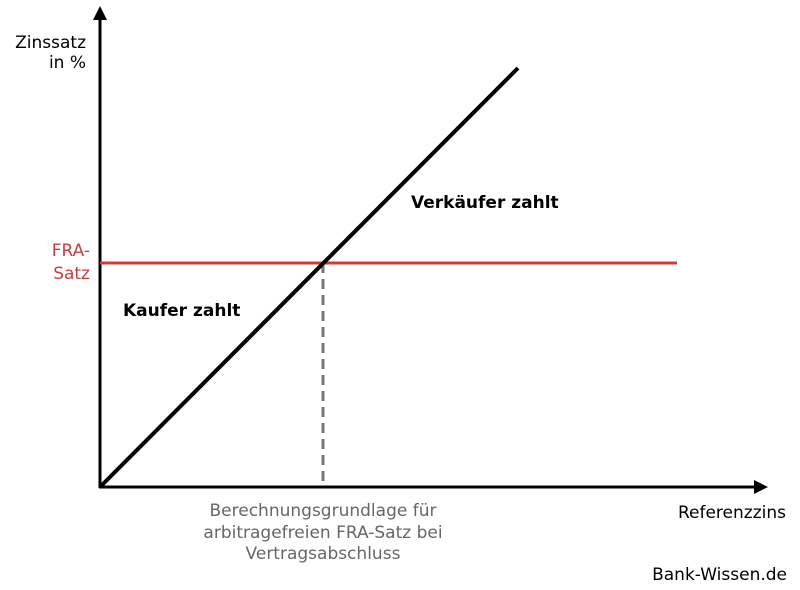 The height and width of the screenshot is (590, 800). Describe the element at coordinates (50, 43) in the screenshot. I see `y-axis-label: Zinssatz` at that location.